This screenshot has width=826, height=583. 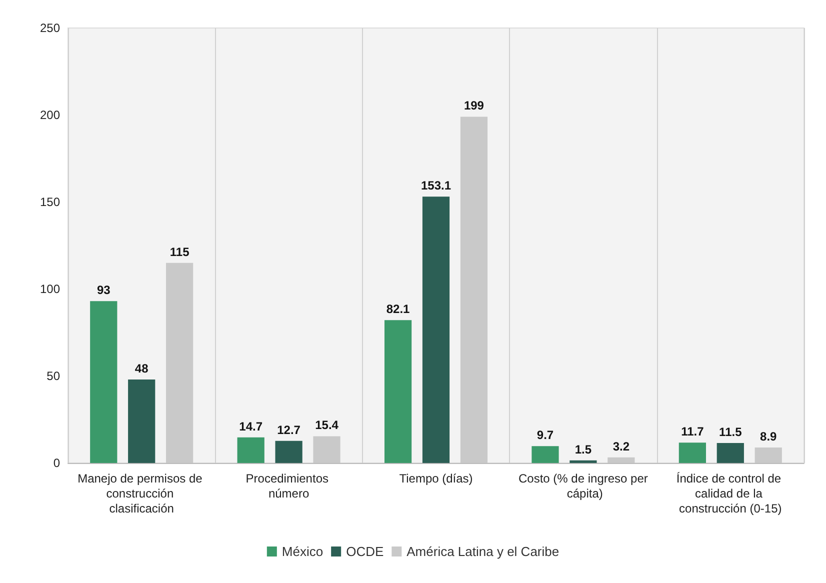 What do you see at coordinates (621, 446) in the screenshot?
I see `data-label: 3.2` at bounding box center [621, 446].